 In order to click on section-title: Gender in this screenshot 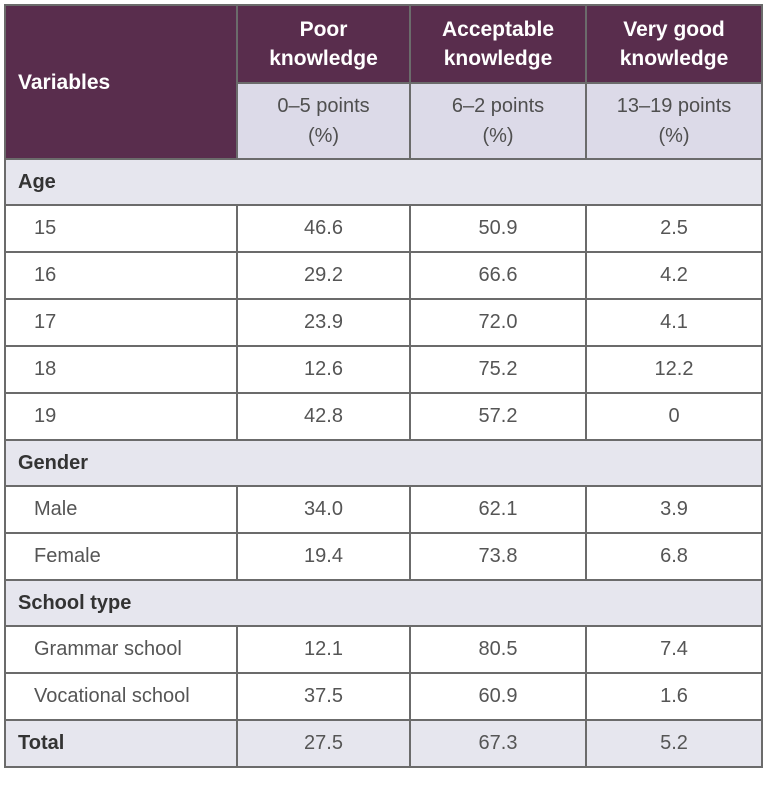, I will do `click(383, 463)`.